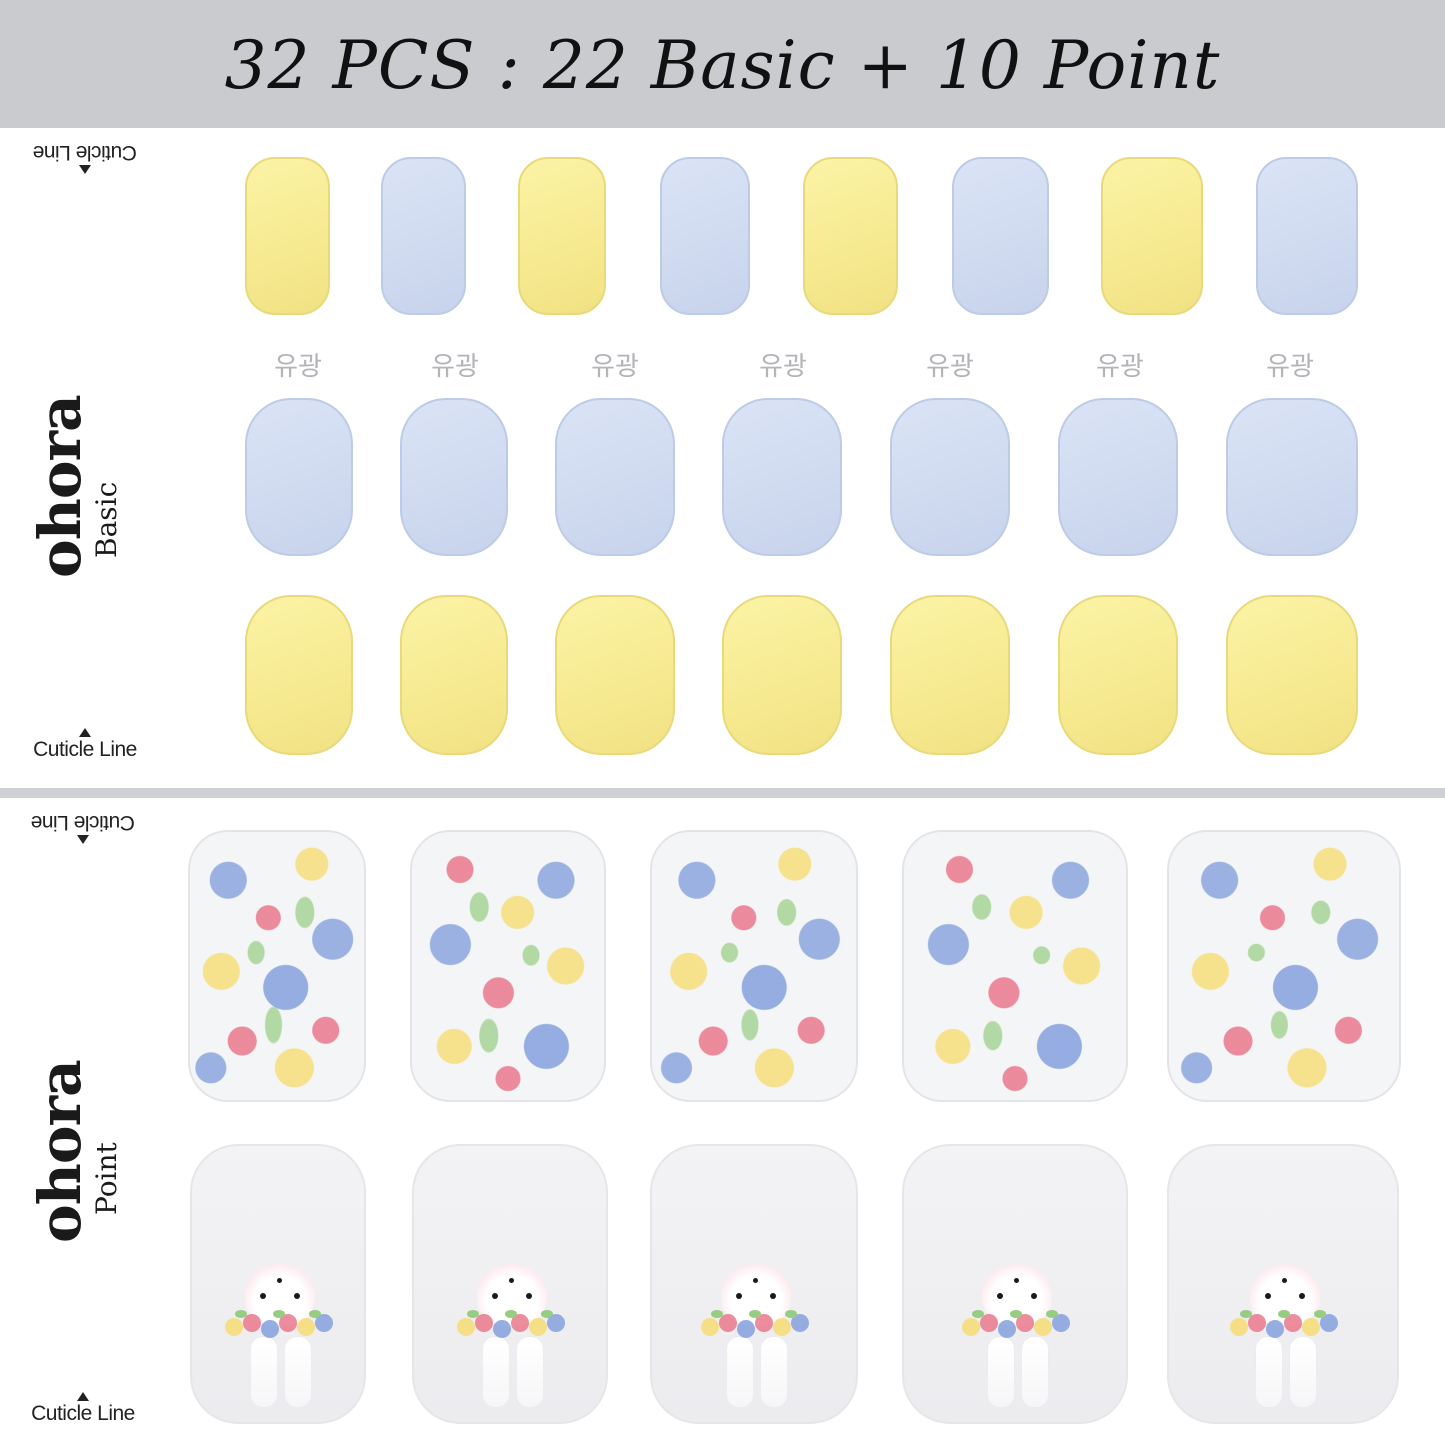 The width and height of the screenshot is (1445, 1445). Describe the element at coordinates (106, 519) in the screenshot. I see `brand-type: Basic` at that location.